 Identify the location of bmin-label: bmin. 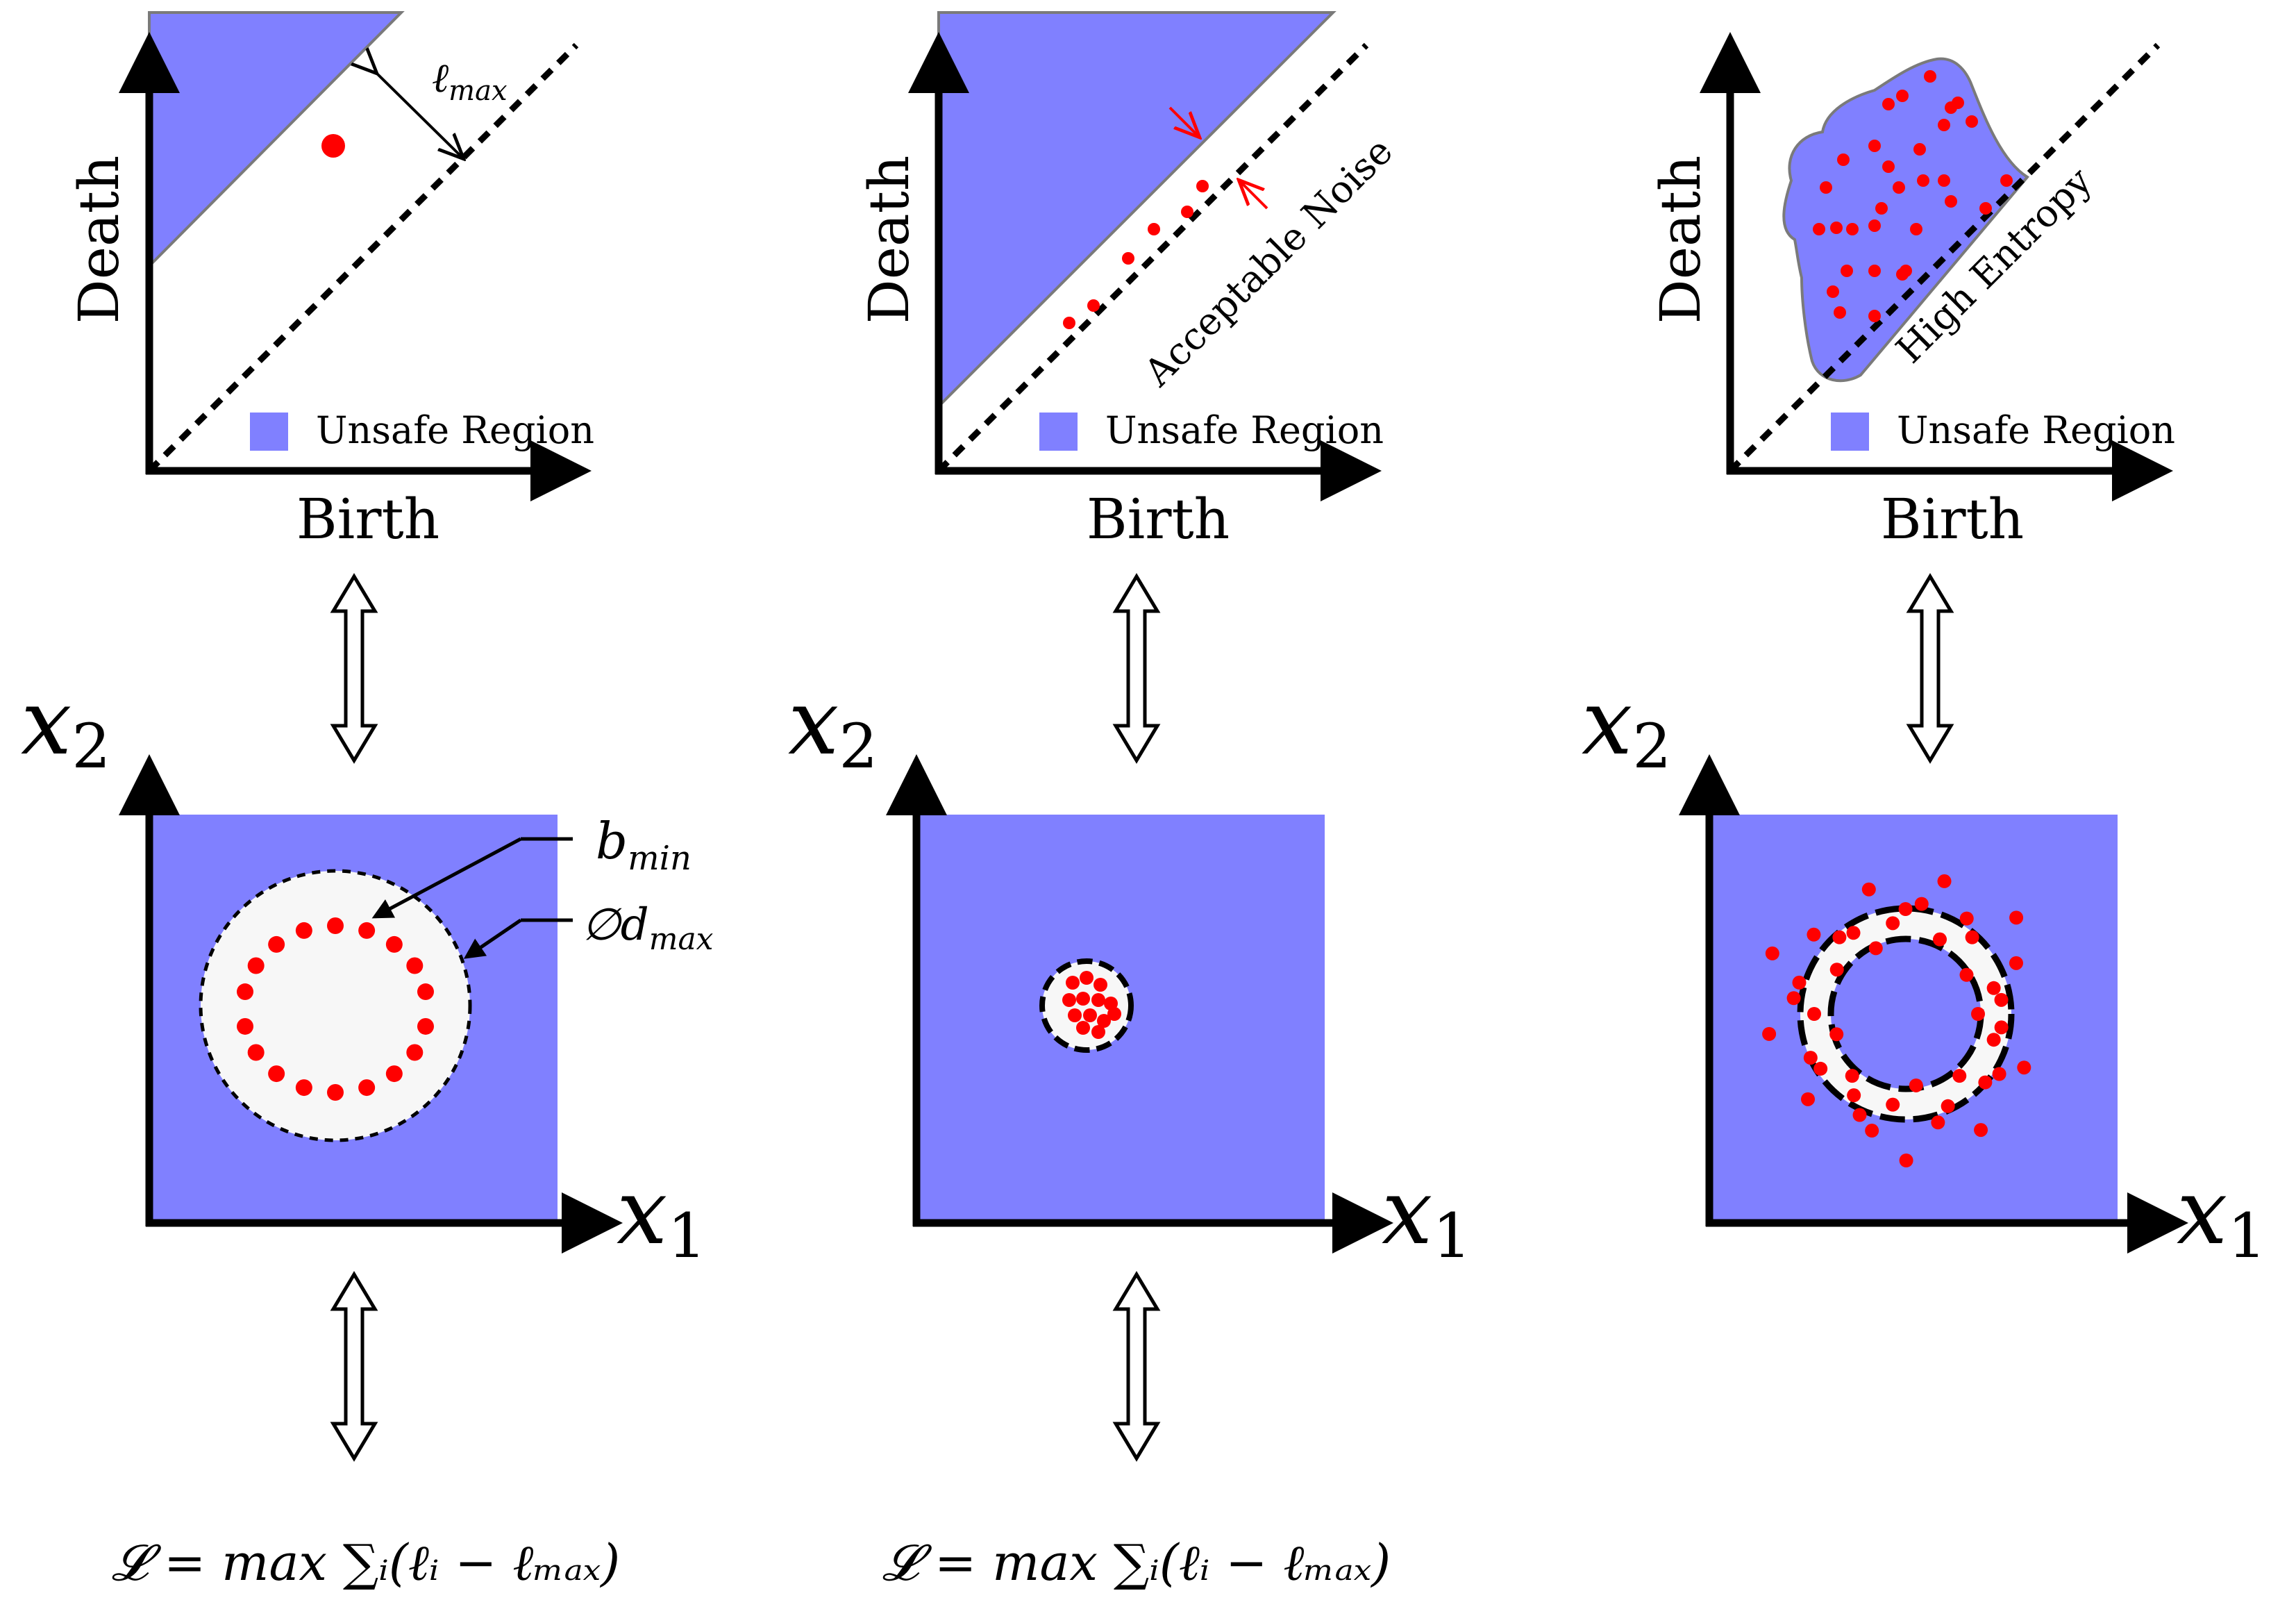
(644, 845).